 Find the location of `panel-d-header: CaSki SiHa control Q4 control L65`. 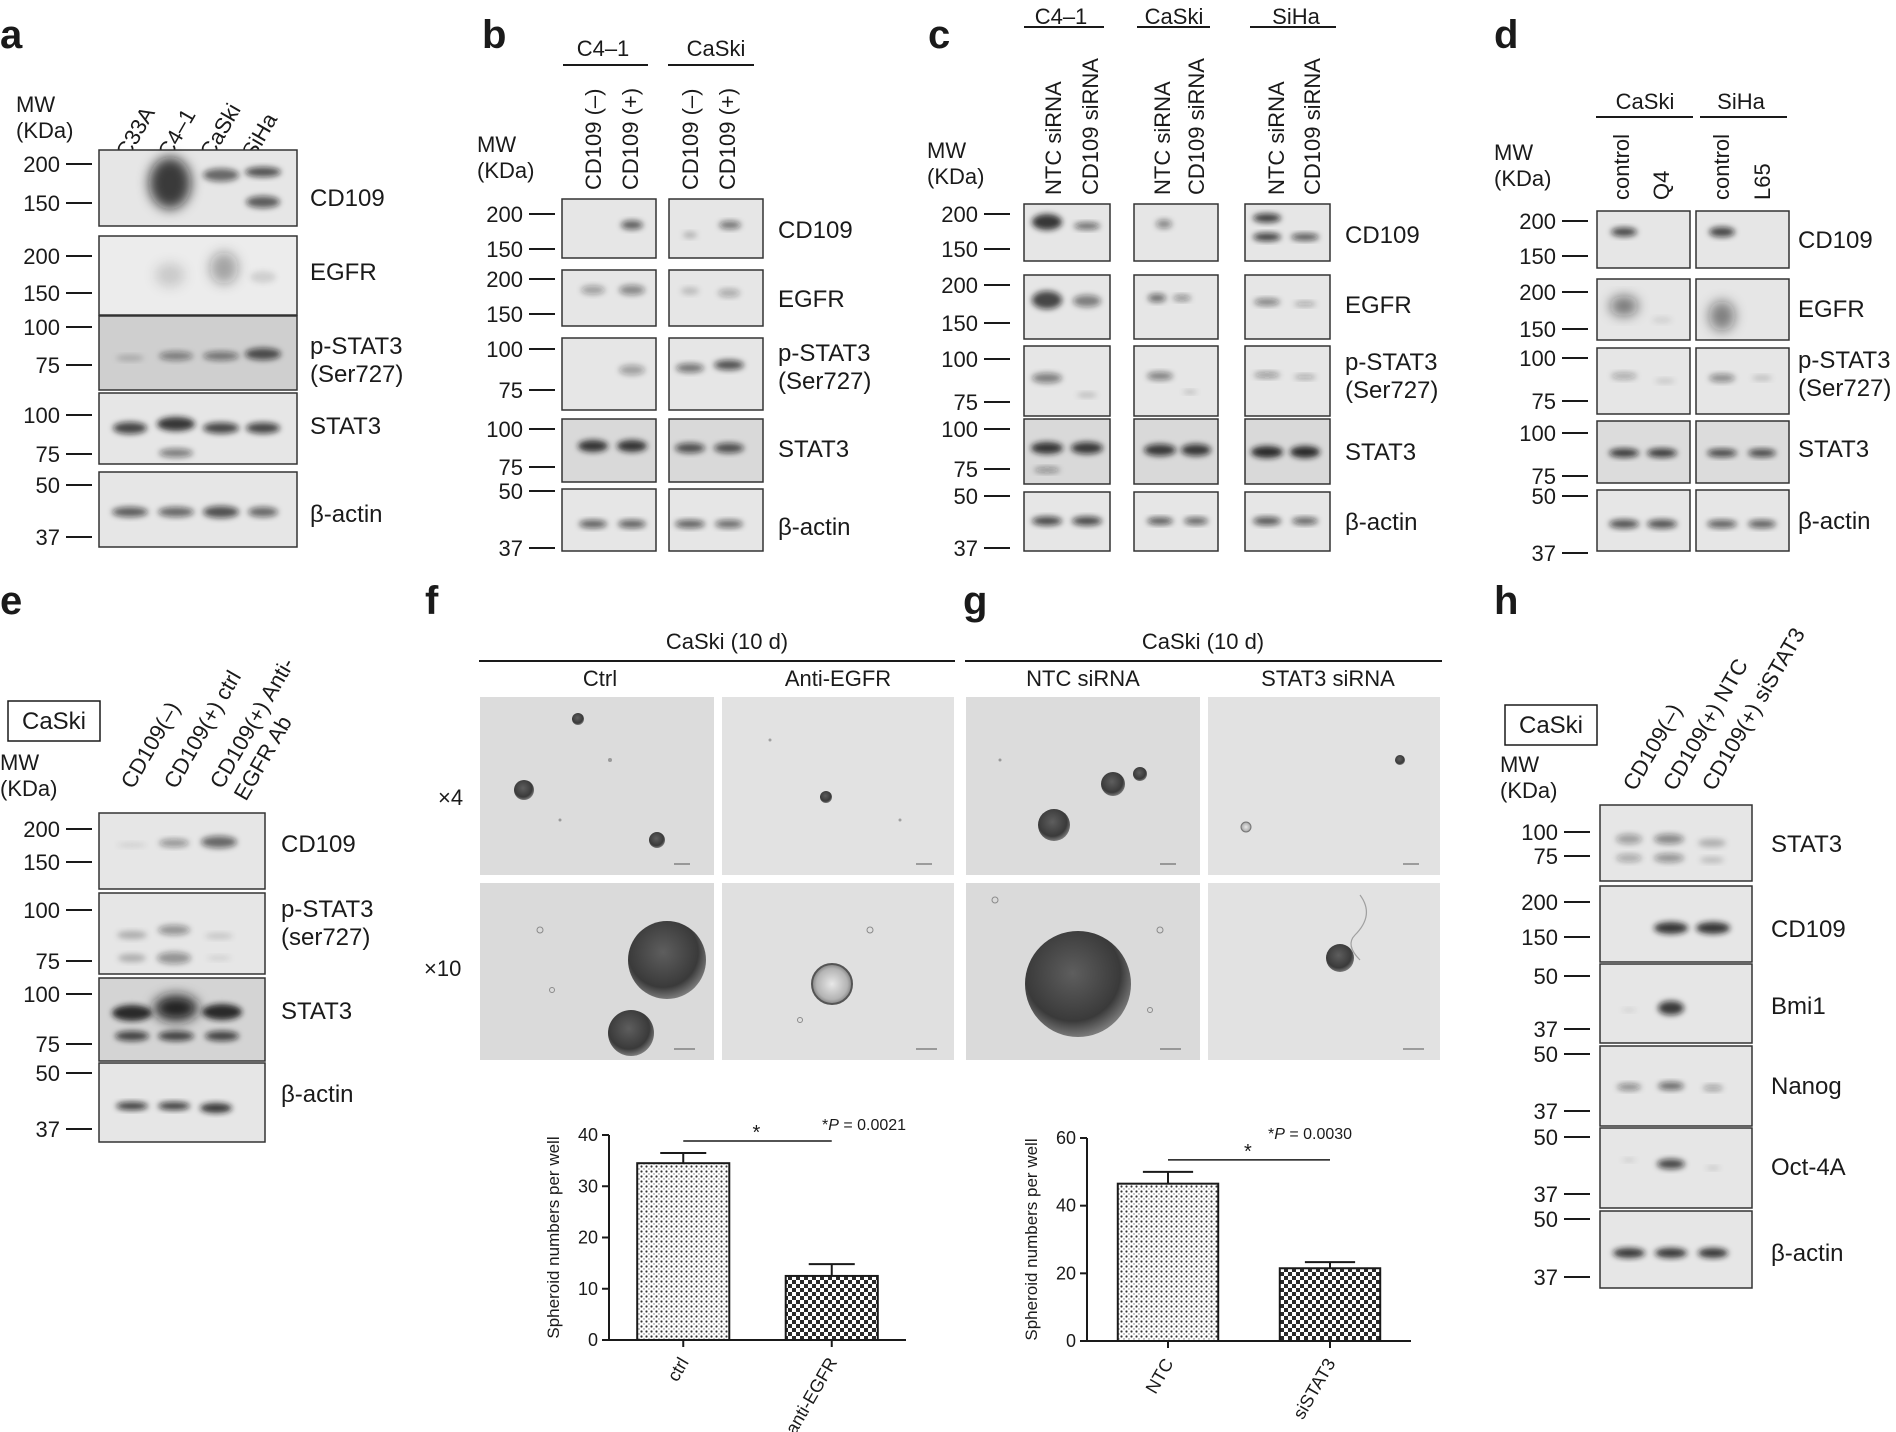

panel-d-header: CaSki SiHa control Q4 control L65 is located at coordinates (1691, 144).